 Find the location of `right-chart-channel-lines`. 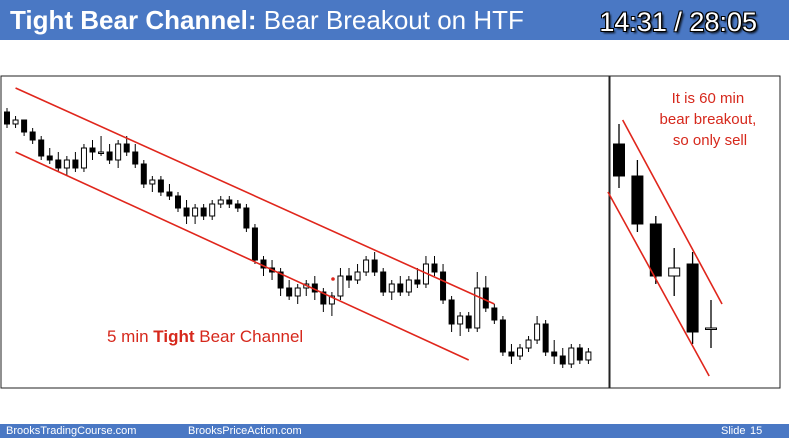

right-chart-channel-lines is located at coordinates (665, 248).